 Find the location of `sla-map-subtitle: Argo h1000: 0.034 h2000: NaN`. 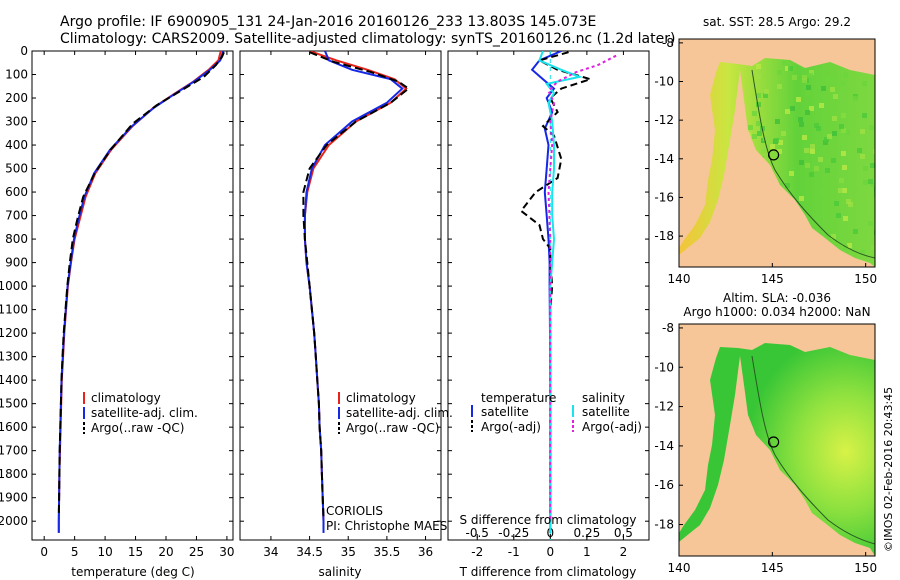

sla-map-subtitle: Argo h1000: 0.034 h2000: NaN is located at coordinates (776, 312).